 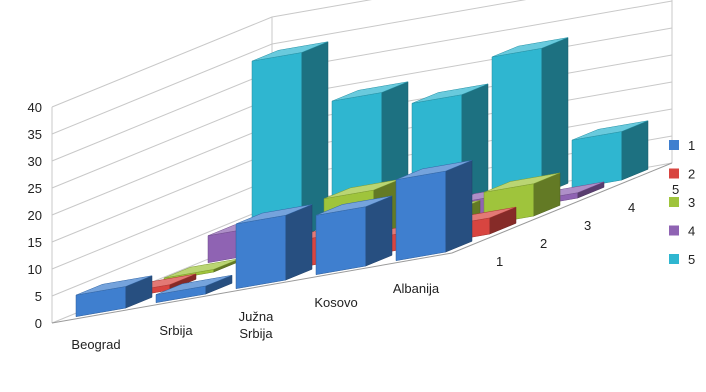 I want to click on y-tick-label: 30, so click(x=35, y=161).